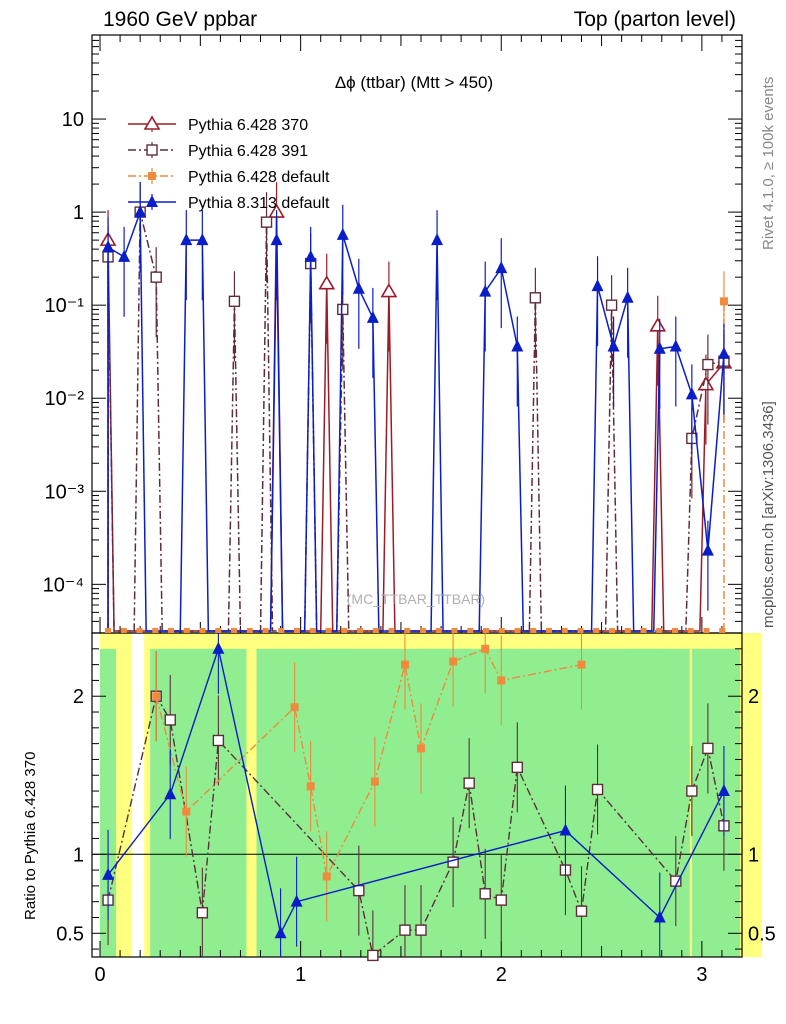  I want to click on y-tick-label: 10⁻⁴, so click(63, 585).